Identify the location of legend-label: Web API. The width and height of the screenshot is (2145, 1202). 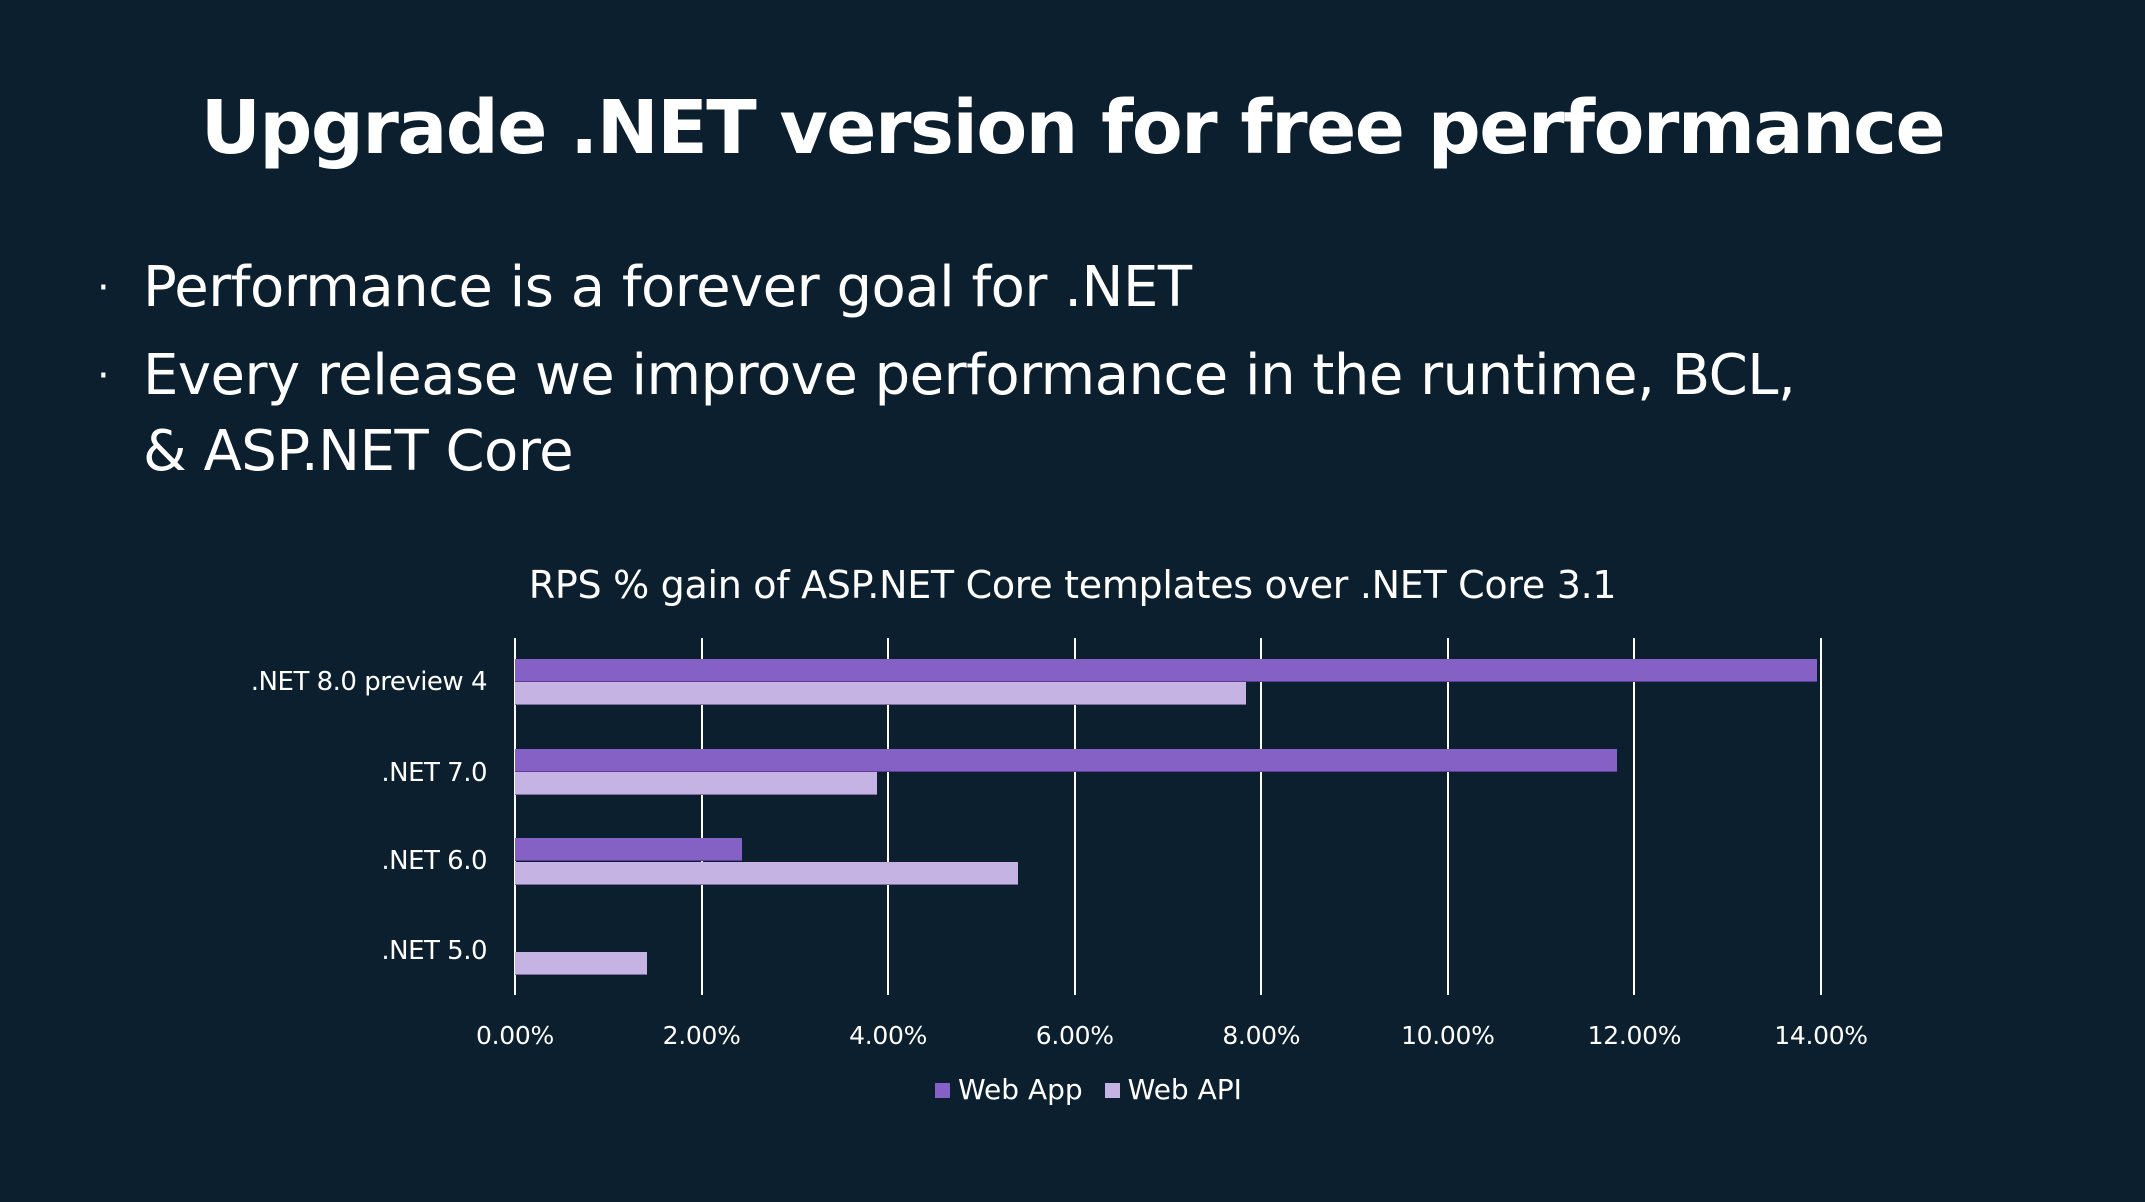
(1184, 1089).